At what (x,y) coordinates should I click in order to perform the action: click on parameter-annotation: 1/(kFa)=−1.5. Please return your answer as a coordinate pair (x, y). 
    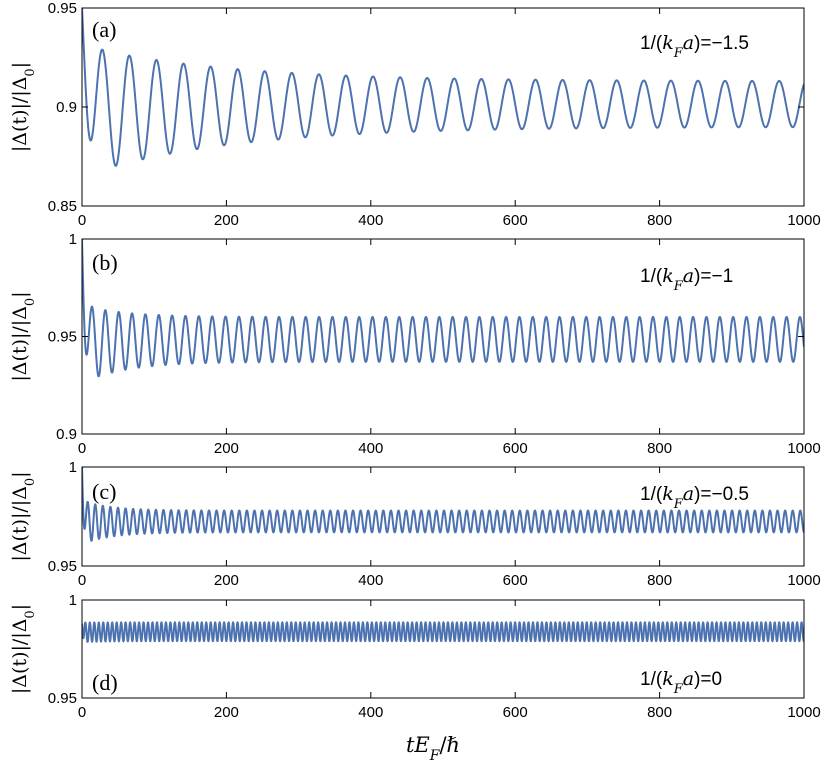
    Looking at the image, I should click on (694, 46).